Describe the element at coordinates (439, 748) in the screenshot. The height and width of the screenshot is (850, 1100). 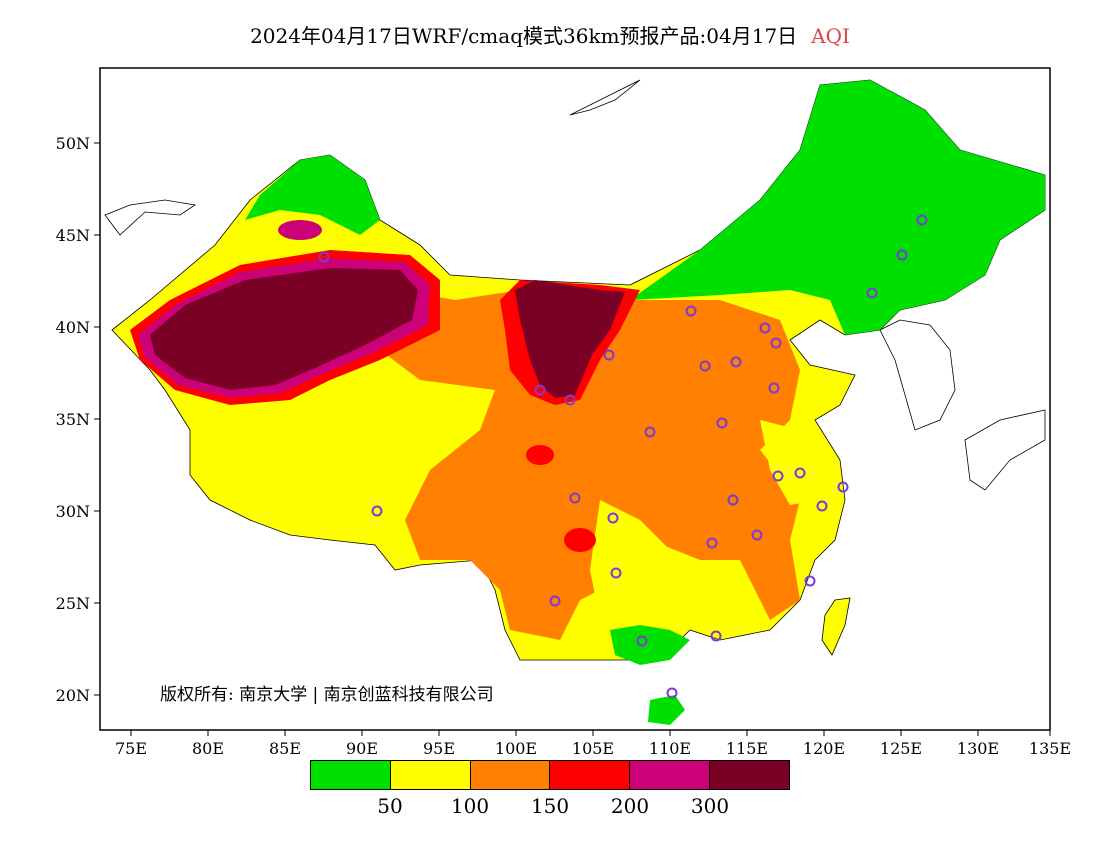
I see `lon-label: 95E` at that location.